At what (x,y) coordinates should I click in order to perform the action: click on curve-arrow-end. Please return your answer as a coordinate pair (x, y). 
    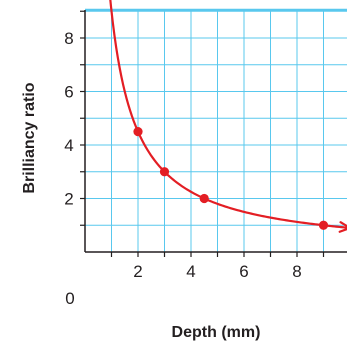
    Looking at the image, I should click on (342, 227).